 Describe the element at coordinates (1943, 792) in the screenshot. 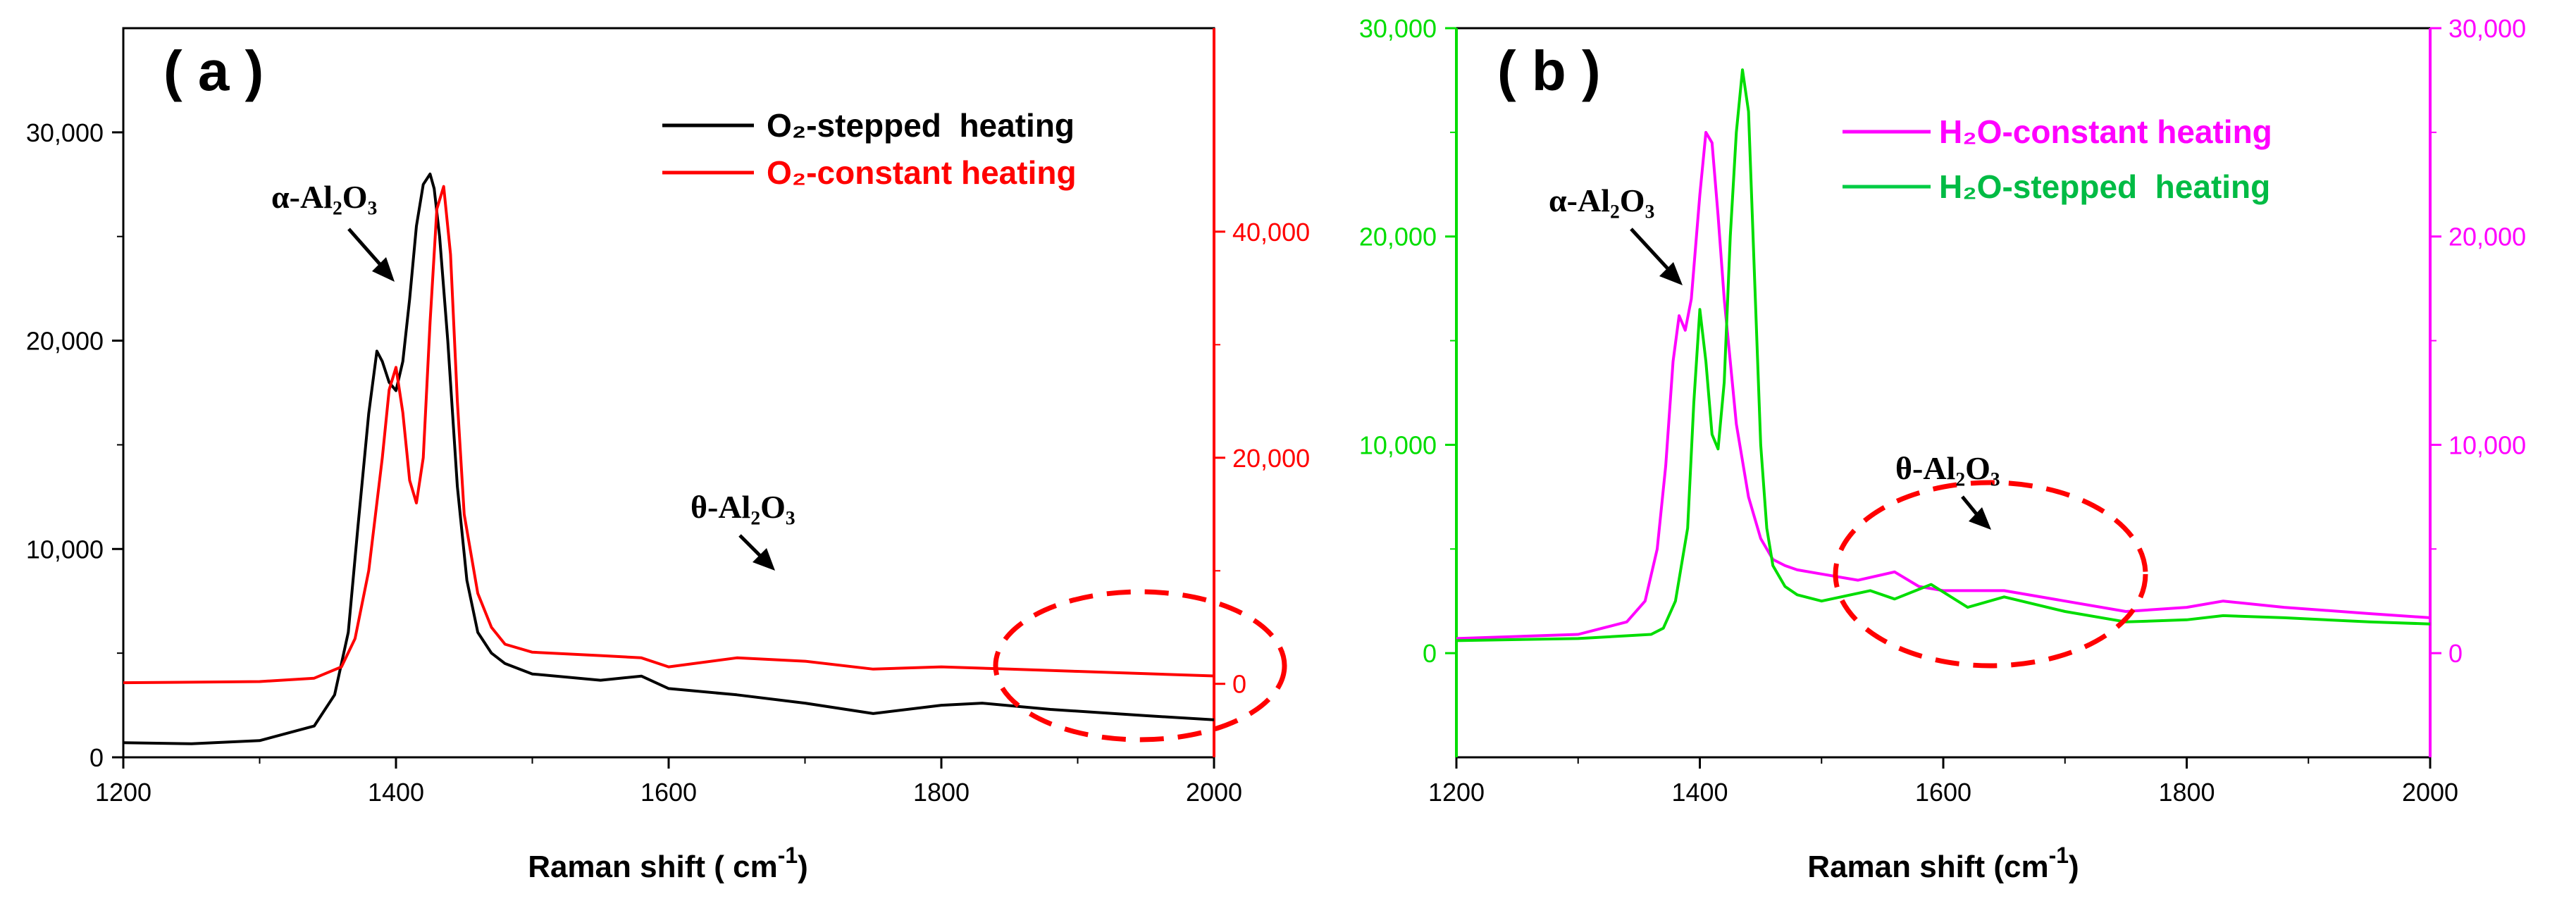

I see `panel-b-x-tick-label: 1600` at that location.